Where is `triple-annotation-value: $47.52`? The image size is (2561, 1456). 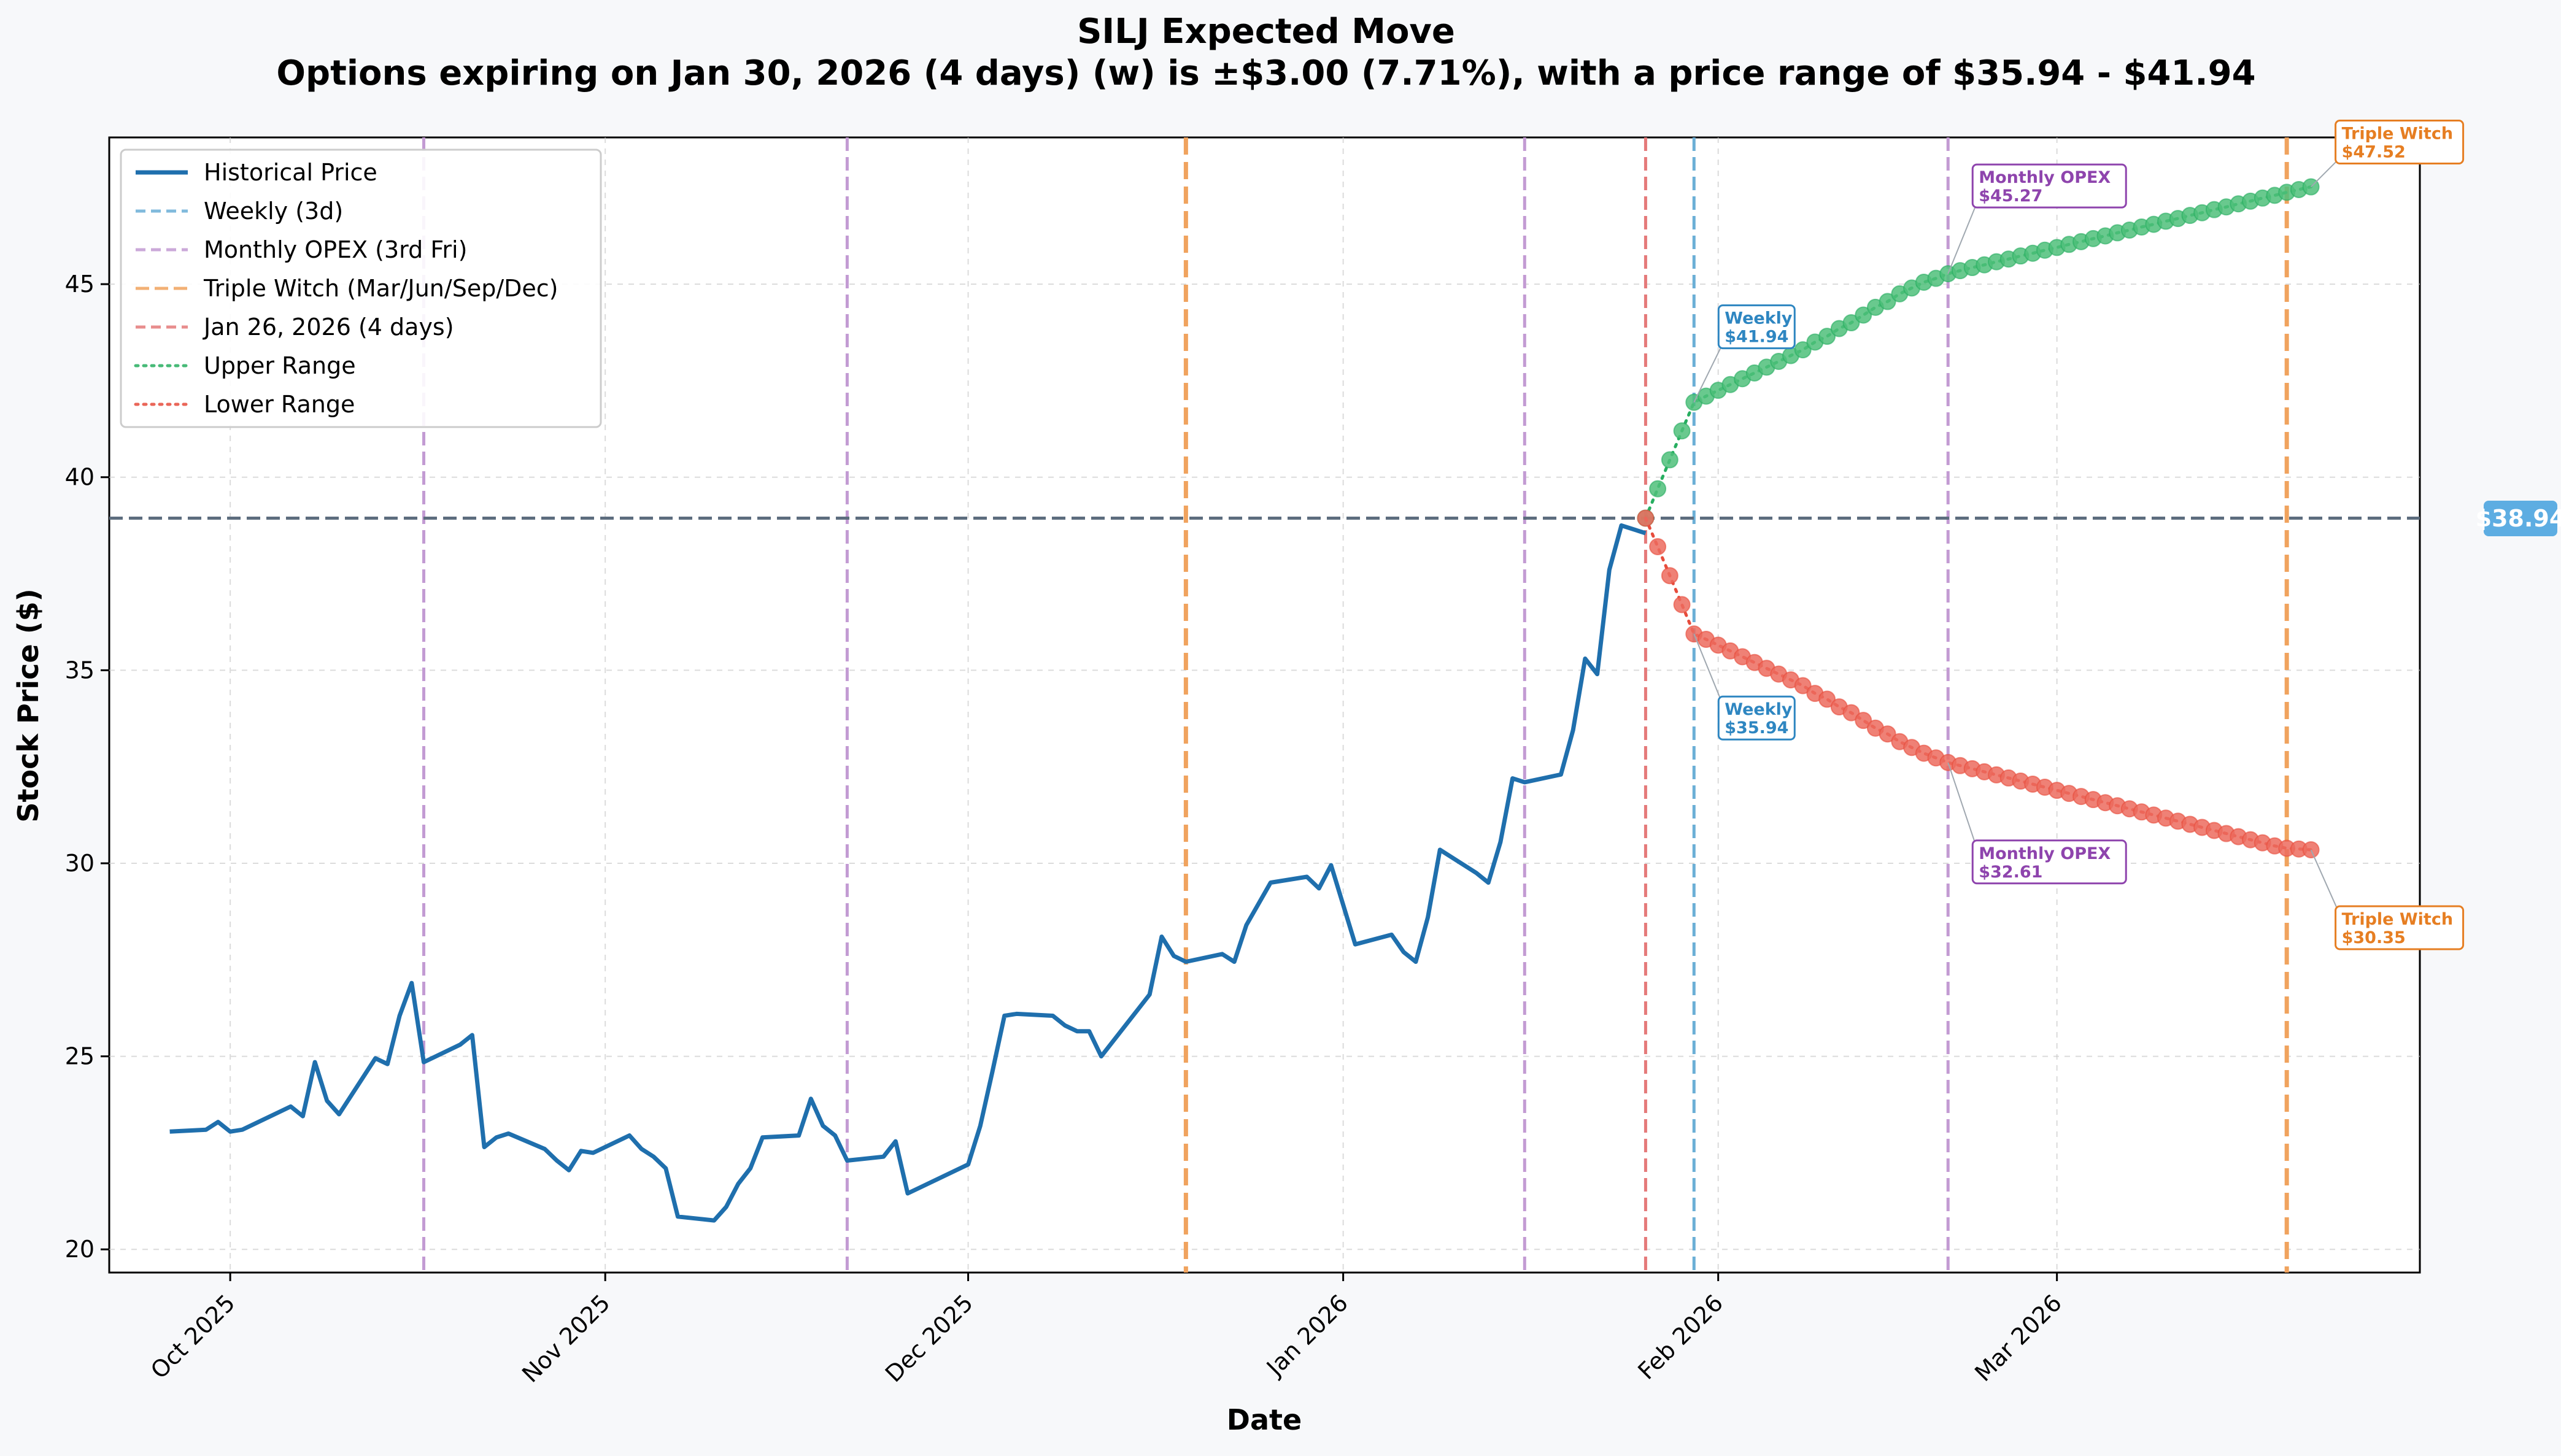 triple-annotation-value: $47.52 is located at coordinates (2374, 152).